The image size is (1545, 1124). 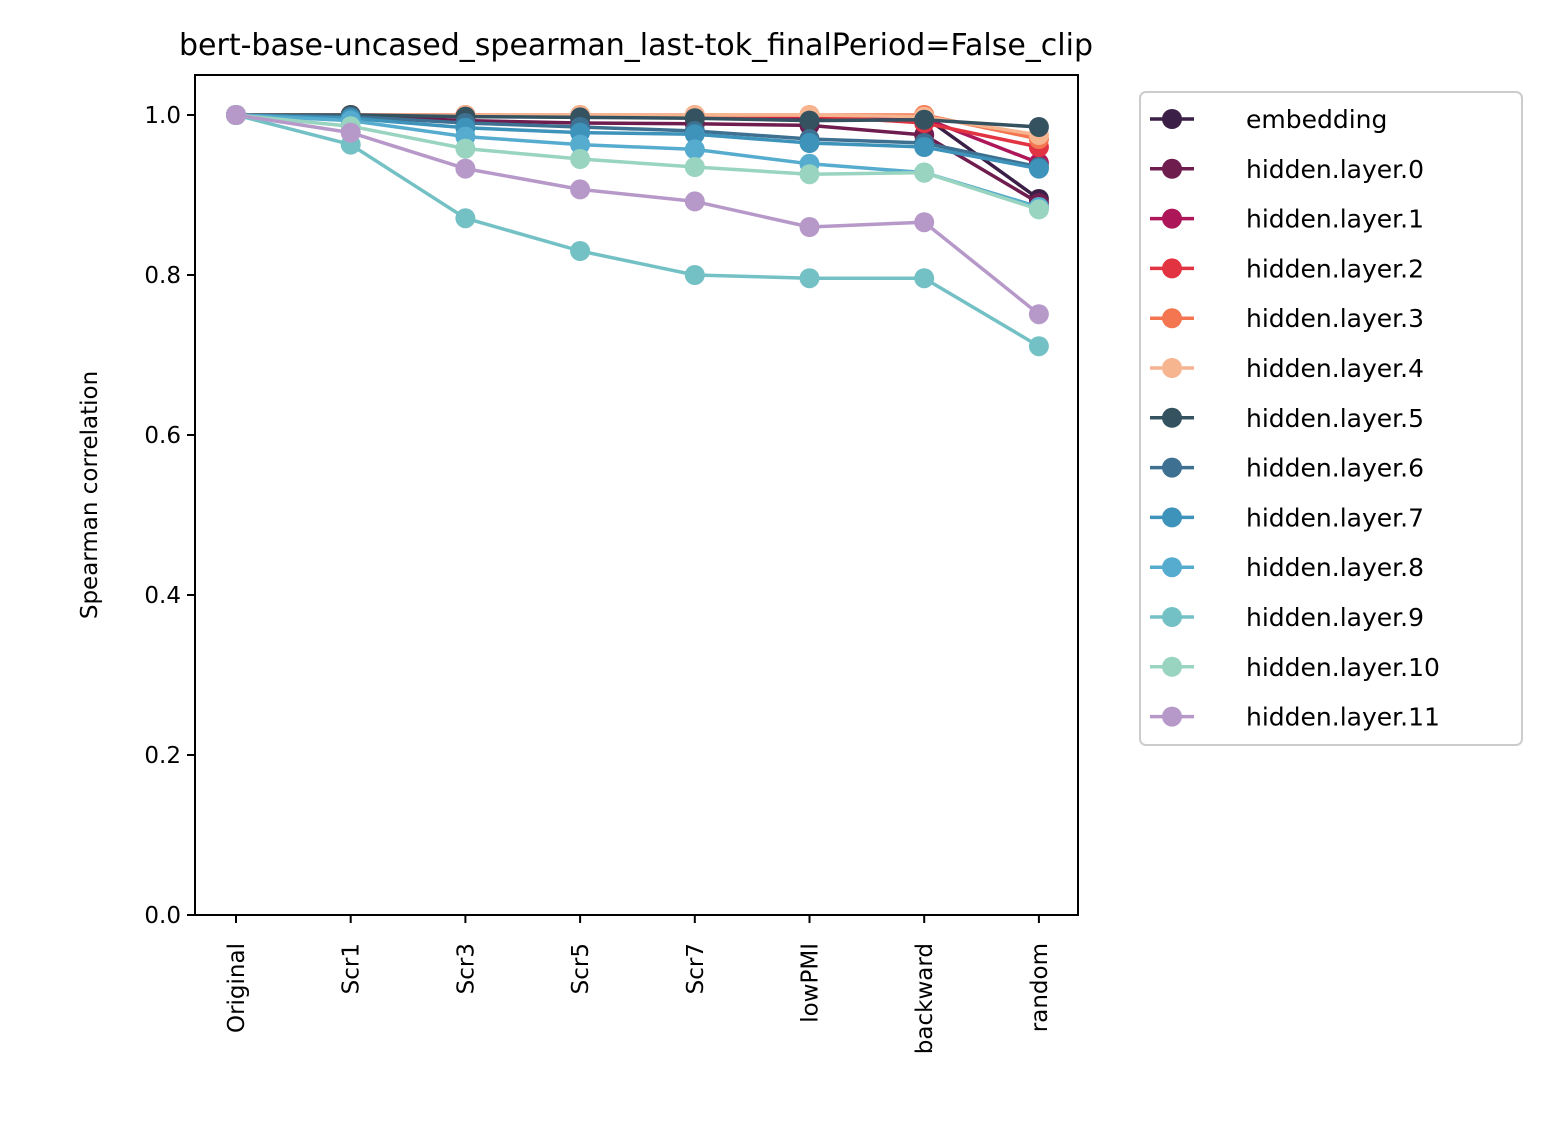 I want to click on y-tick-label-4: 0.8, so click(x=162, y=276).